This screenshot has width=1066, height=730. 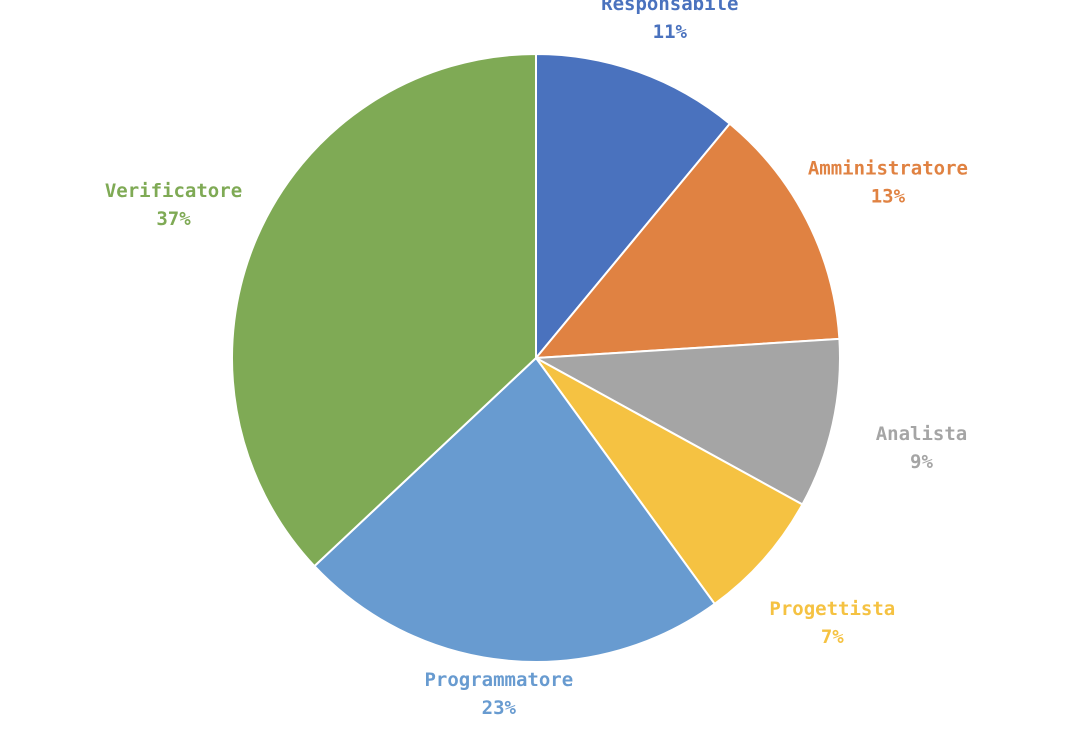 I want to click on pie-label-programmatore: Programmatore 23%, so click(x=498, y=694).